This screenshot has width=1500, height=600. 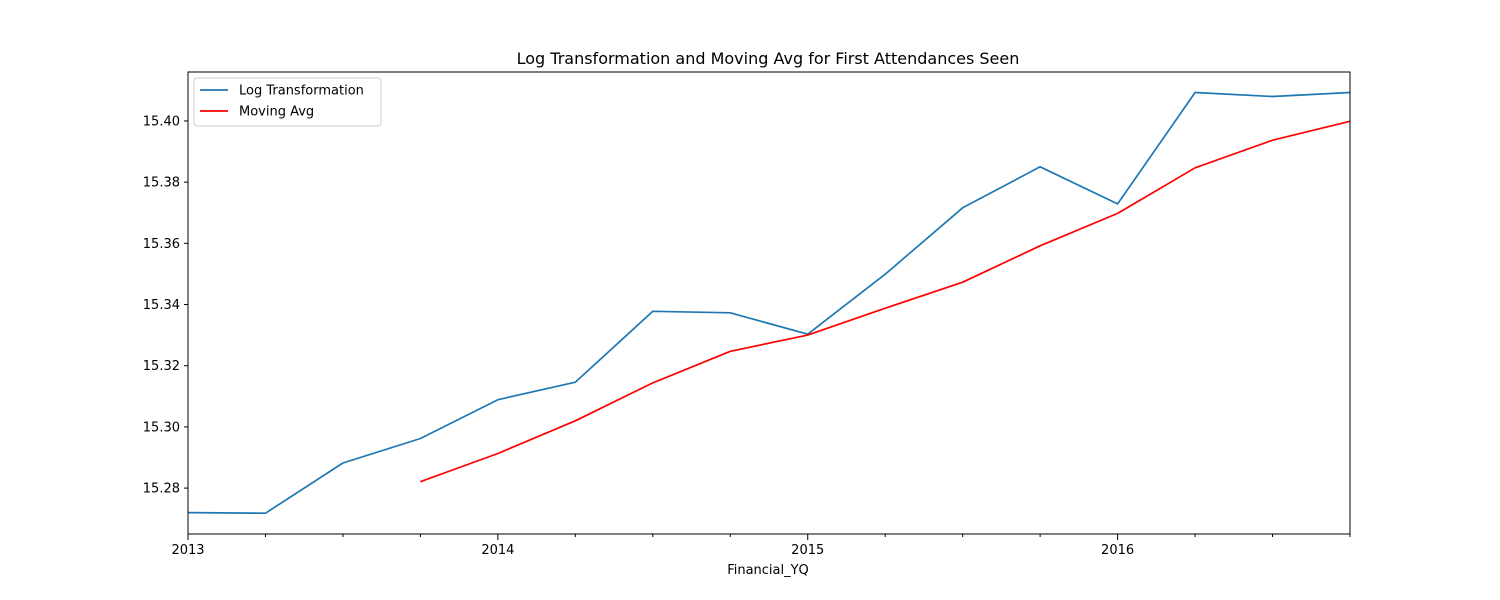 What do you see at coordinates (161, 244) in the screenshot?
I see `y-tick-label: 15.36` at bounding box center [161, 244].